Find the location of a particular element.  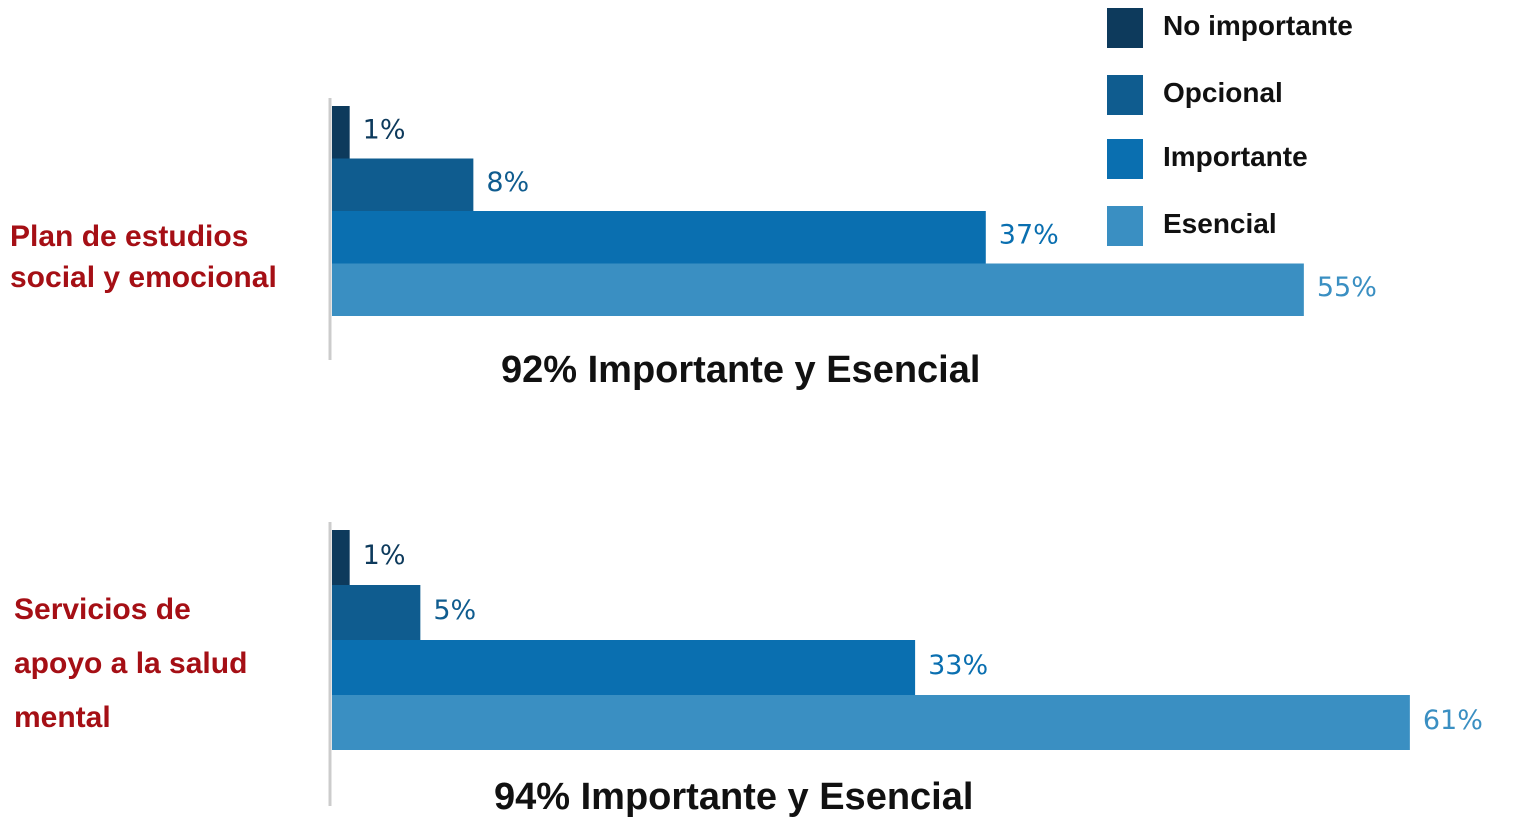

bar-plan-estudios-no-importante is located at coordinates (341, 132).